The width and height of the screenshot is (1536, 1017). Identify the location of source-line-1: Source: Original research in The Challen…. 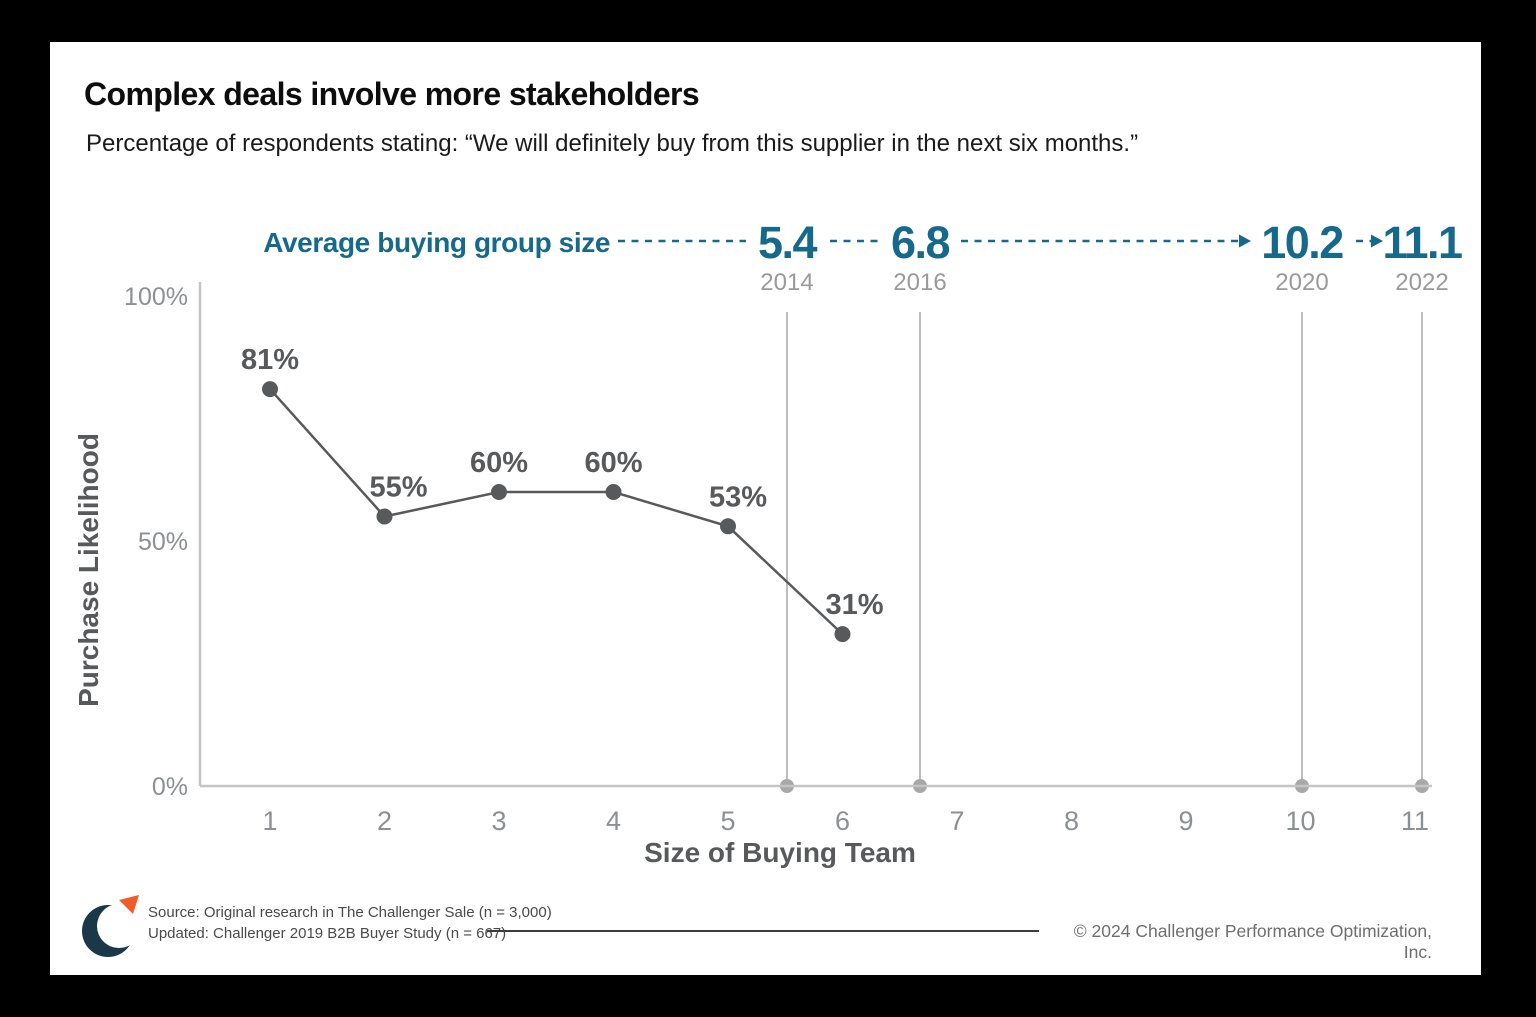
(350, 912).